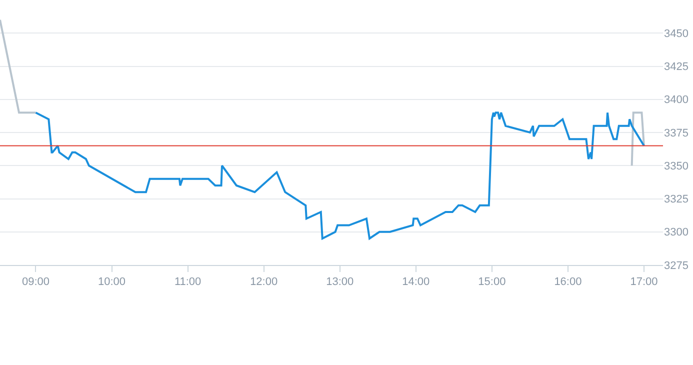 This screenshot has height=365, width=693. What do you see at coordinates (676, 266) in the screenshot?
I see `y-tick-label: 3275` at bounding box center [676, 266].